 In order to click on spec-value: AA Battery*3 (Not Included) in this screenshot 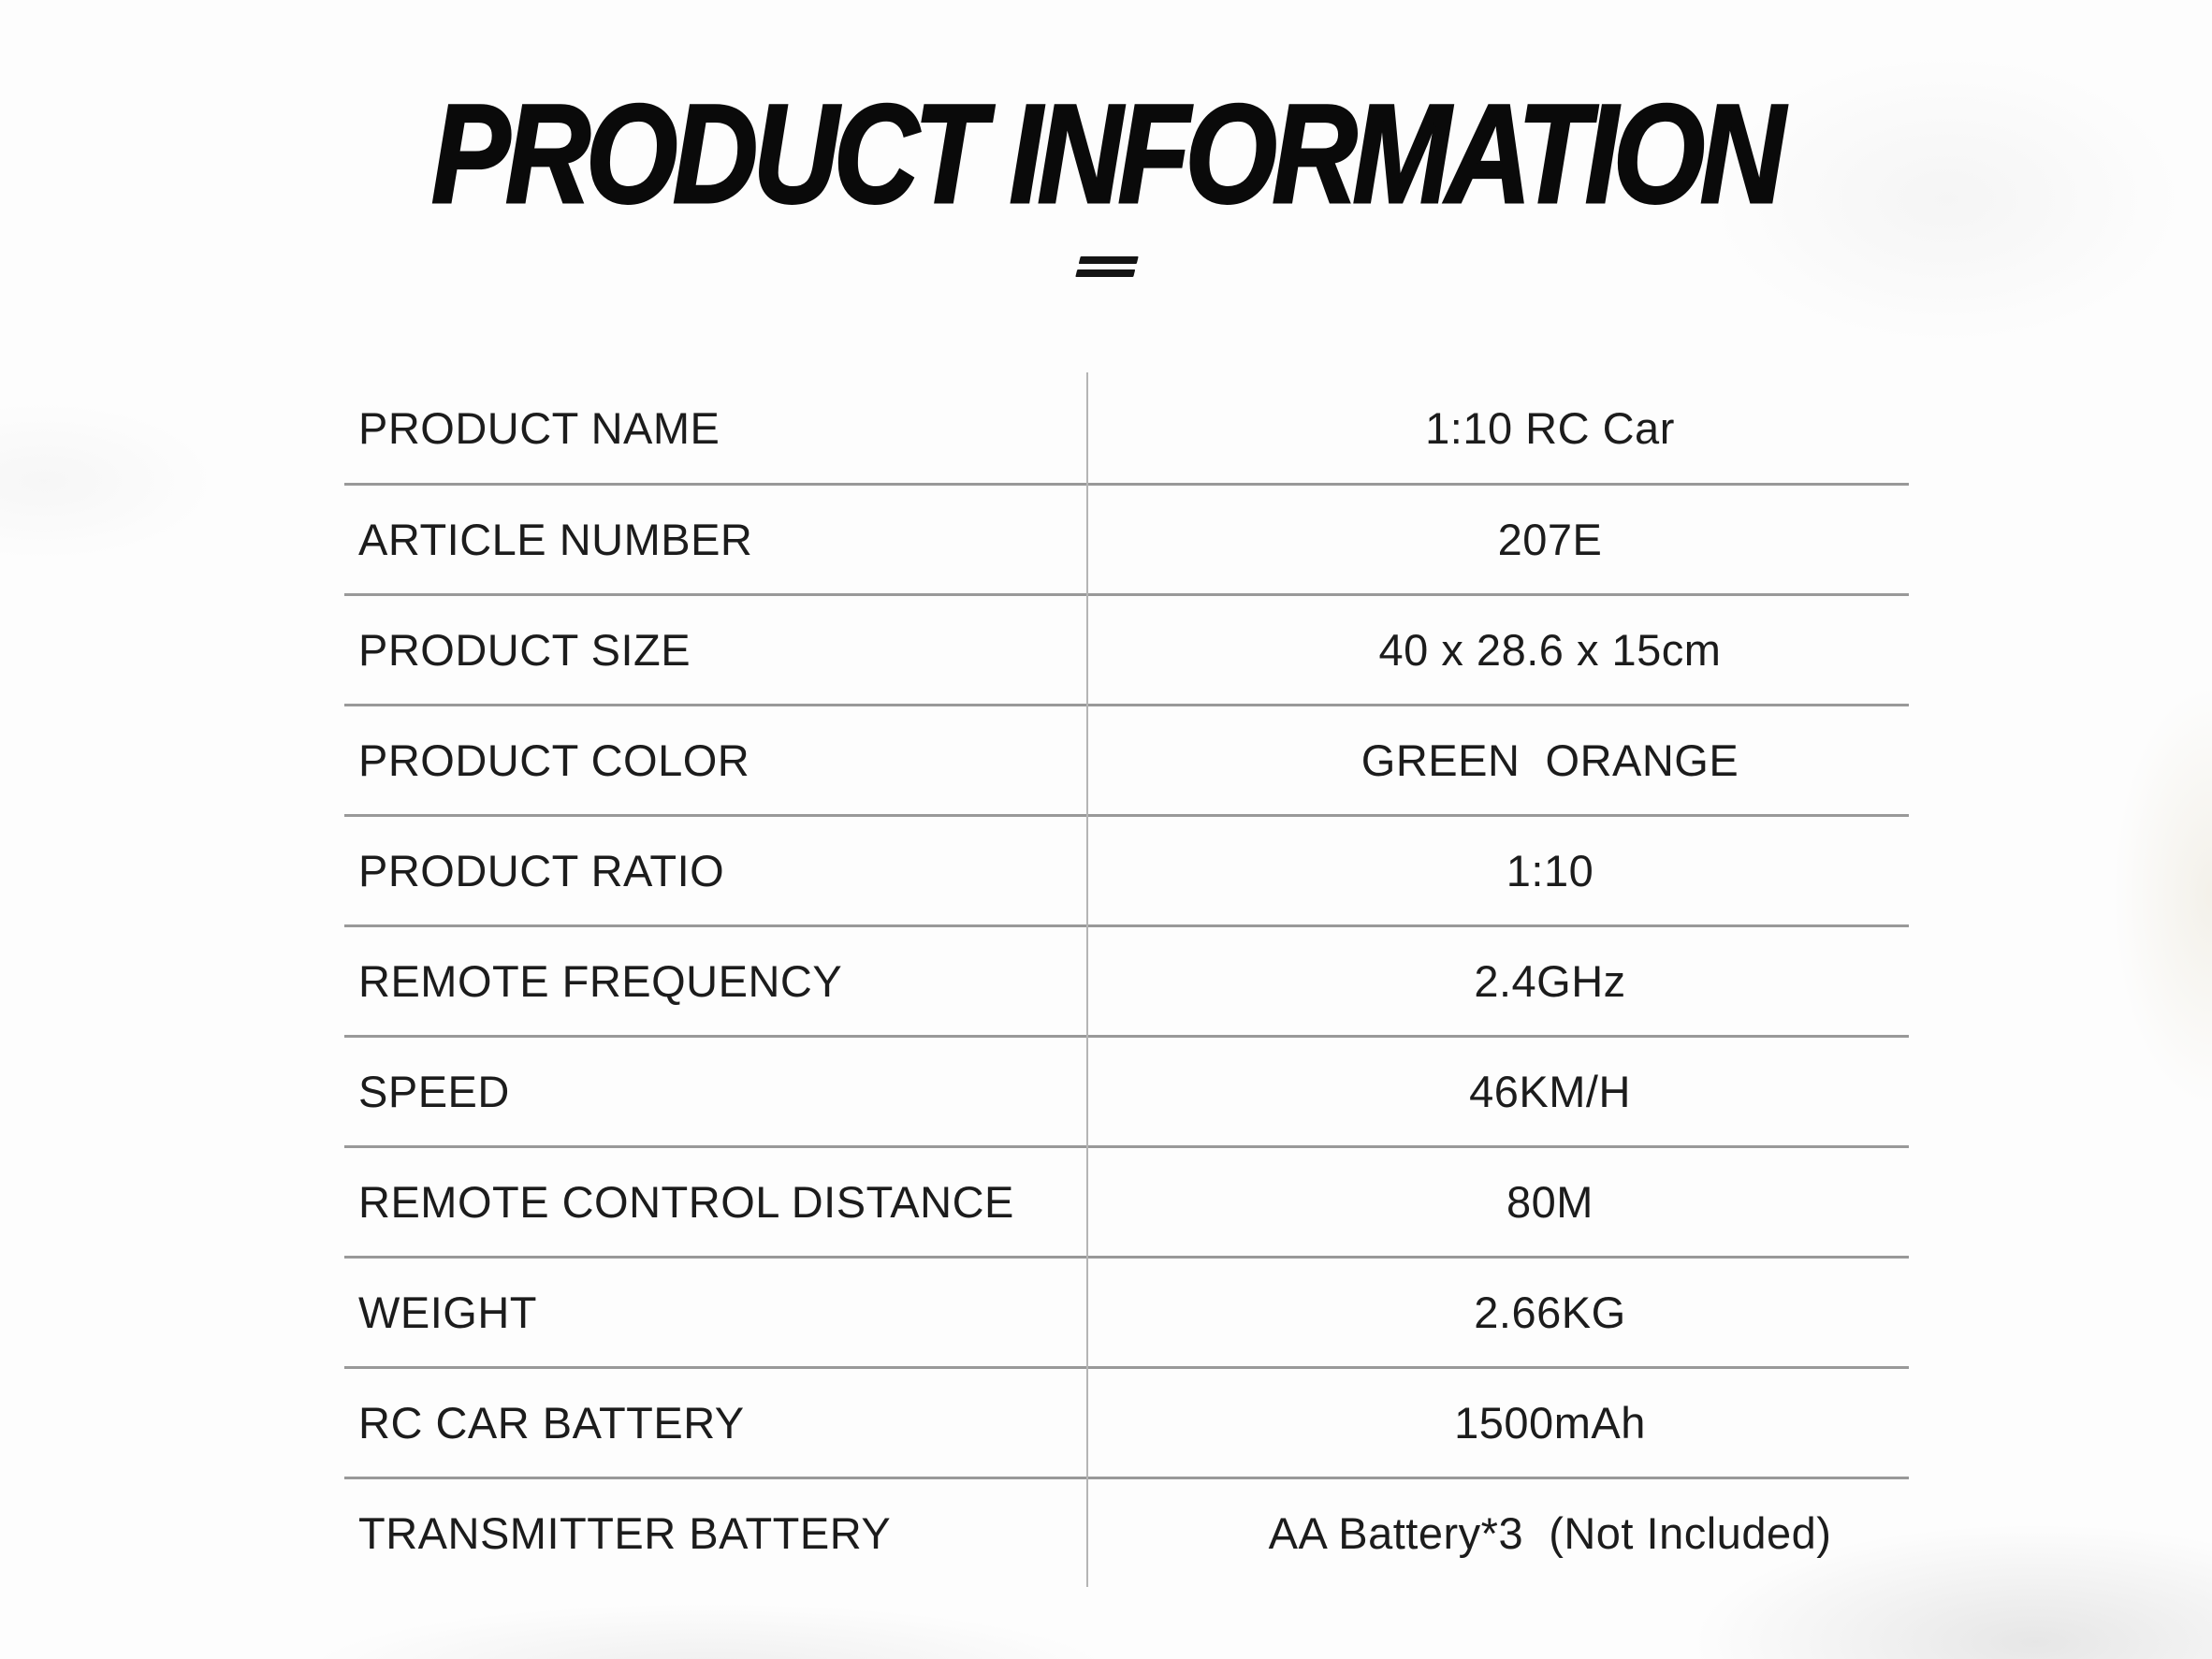, I will do `click(1550, 1533)`.